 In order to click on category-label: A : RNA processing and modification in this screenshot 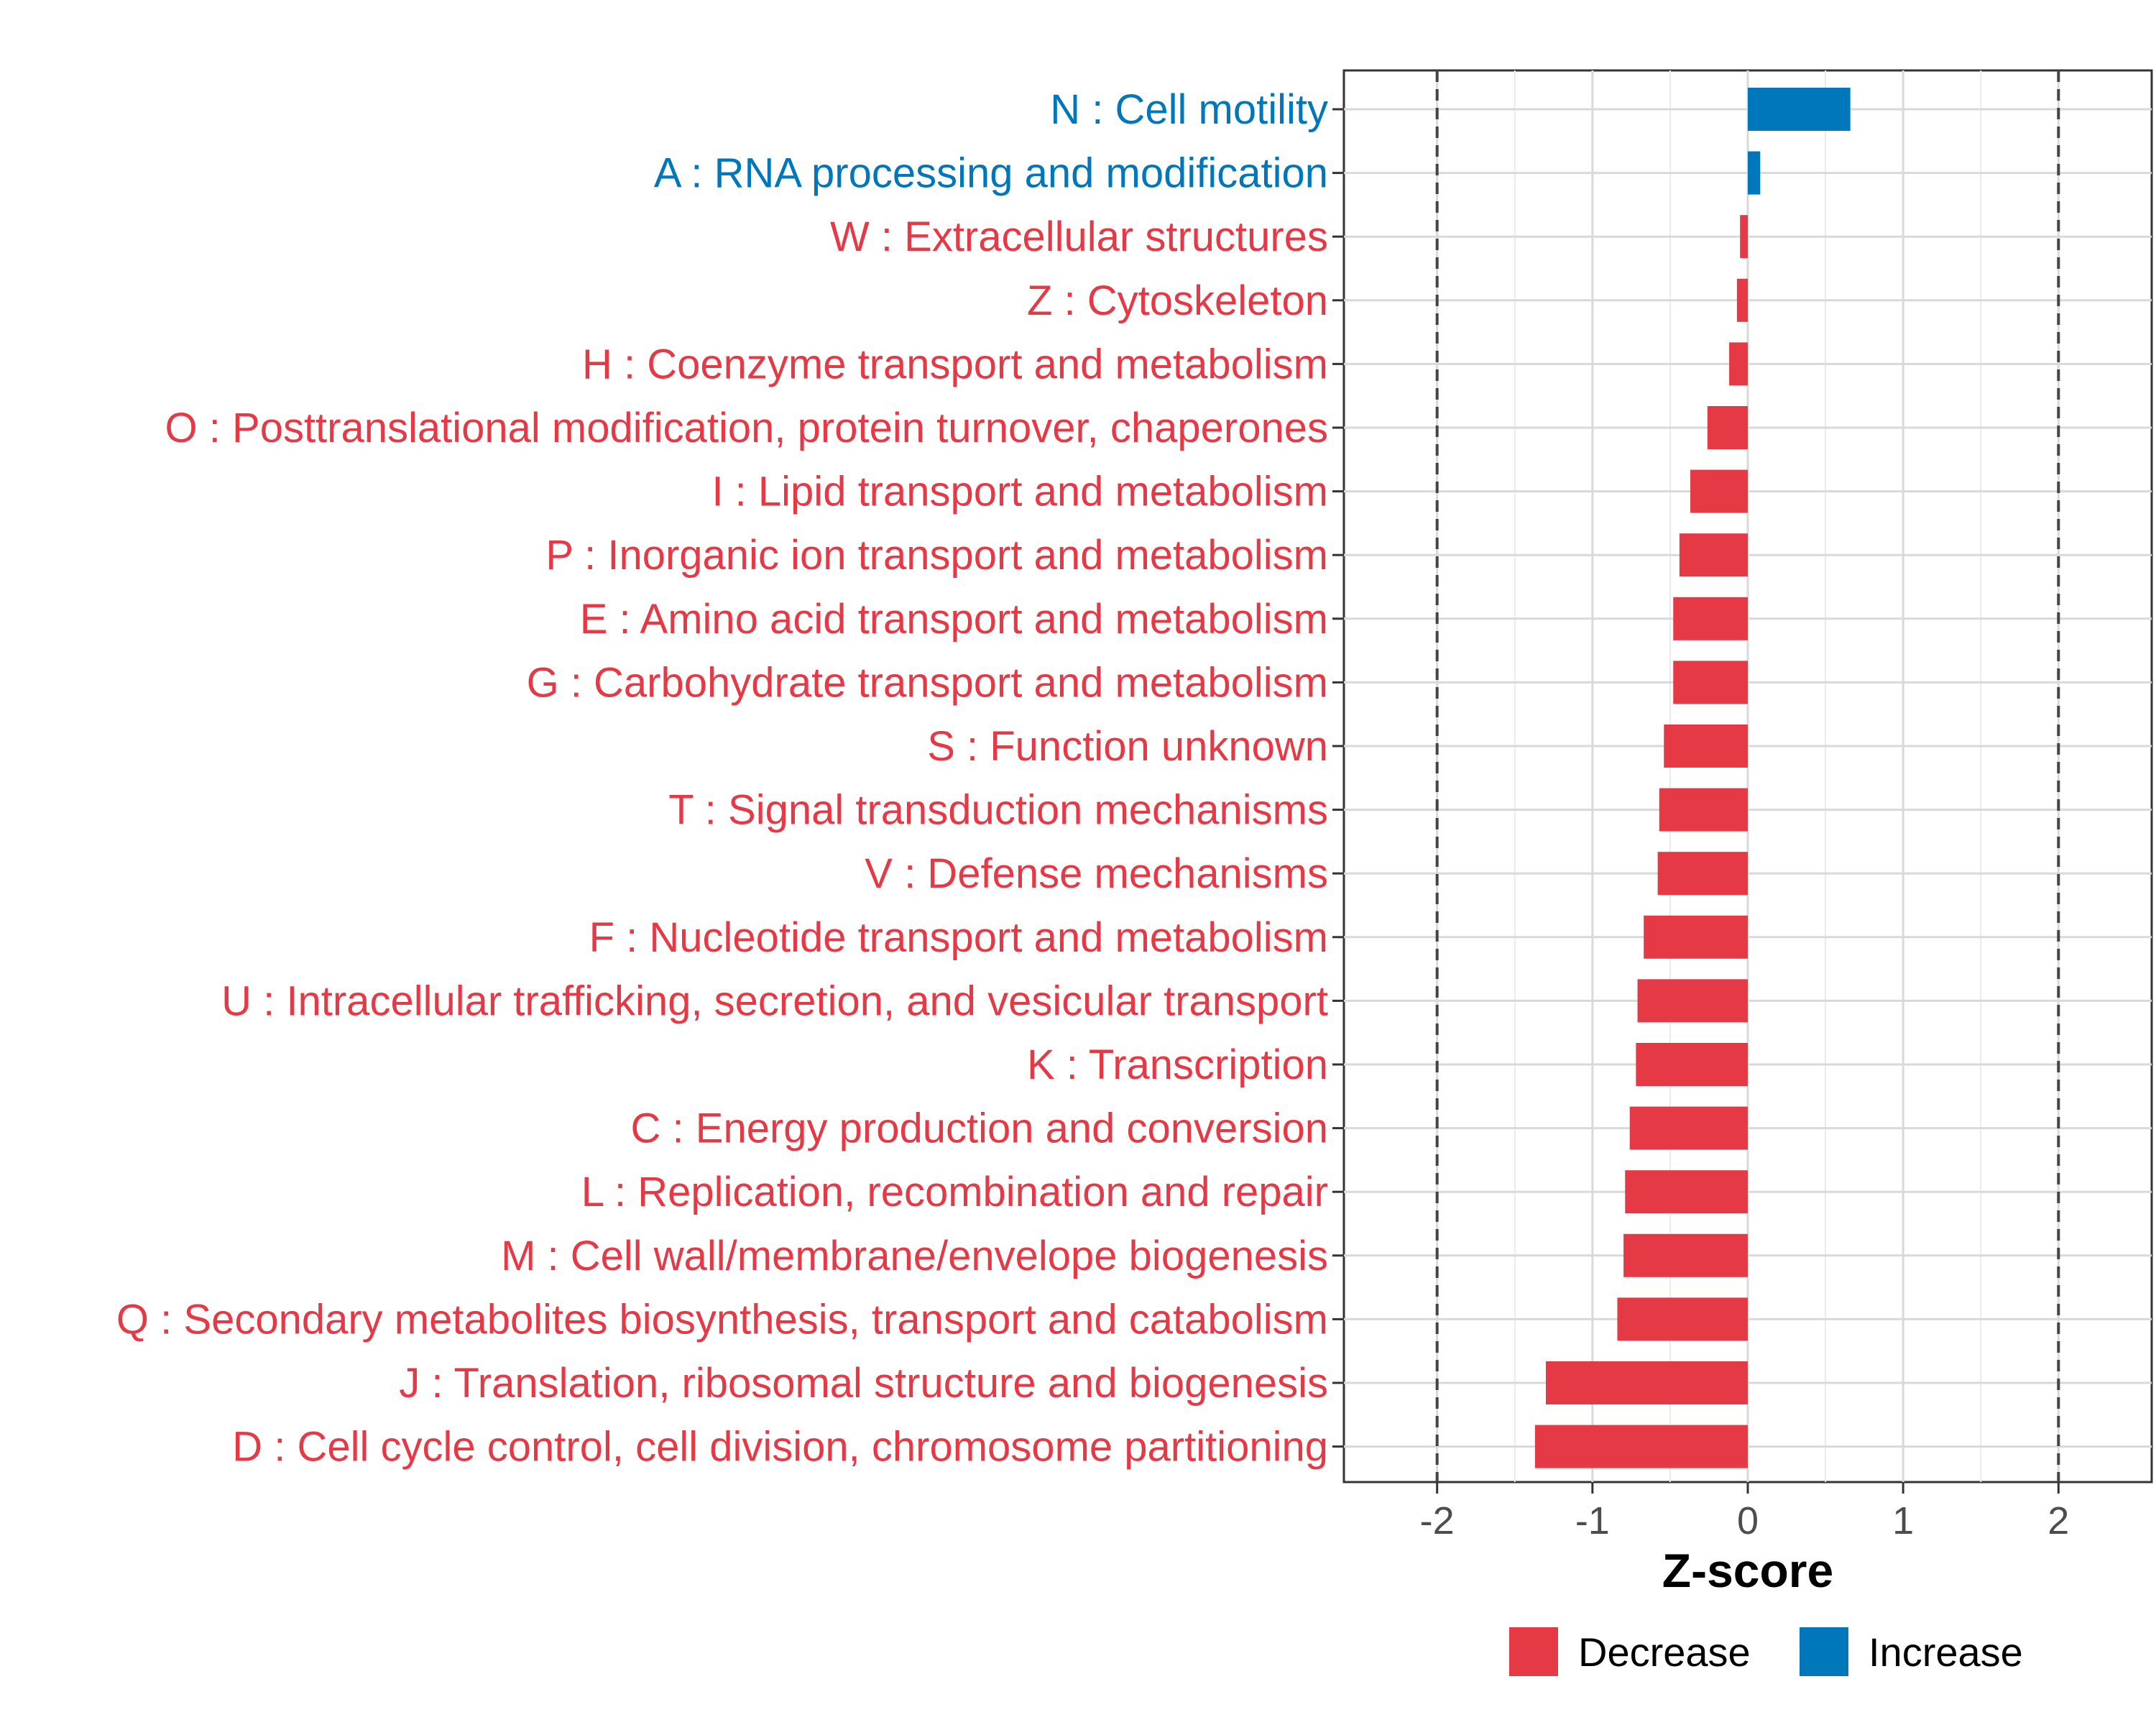, I will do `click(991, 173)`.